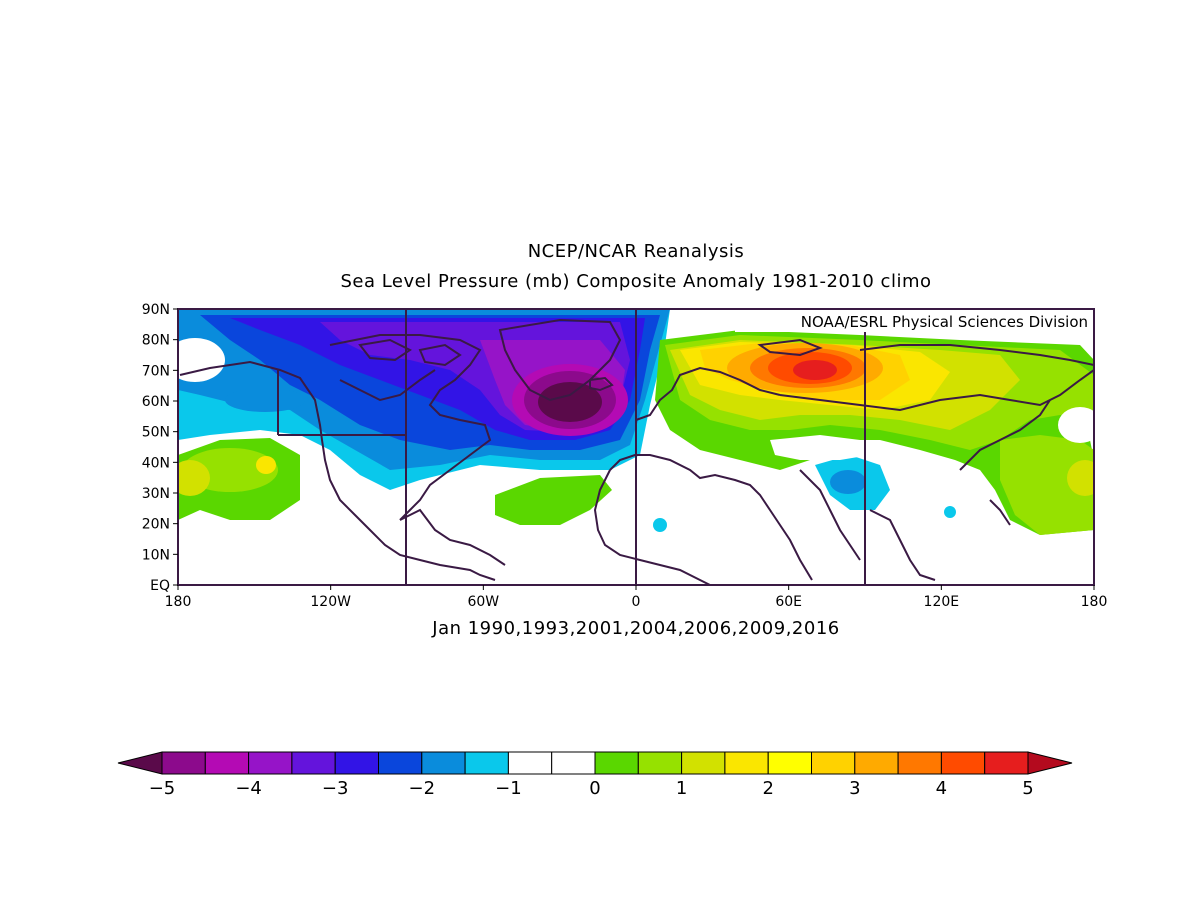 The image size is (1190, 921). What do you see at coordinates (508, 788) in the screenshot?
I see `colorbar-label: −1` at bounding box center [508, 788].